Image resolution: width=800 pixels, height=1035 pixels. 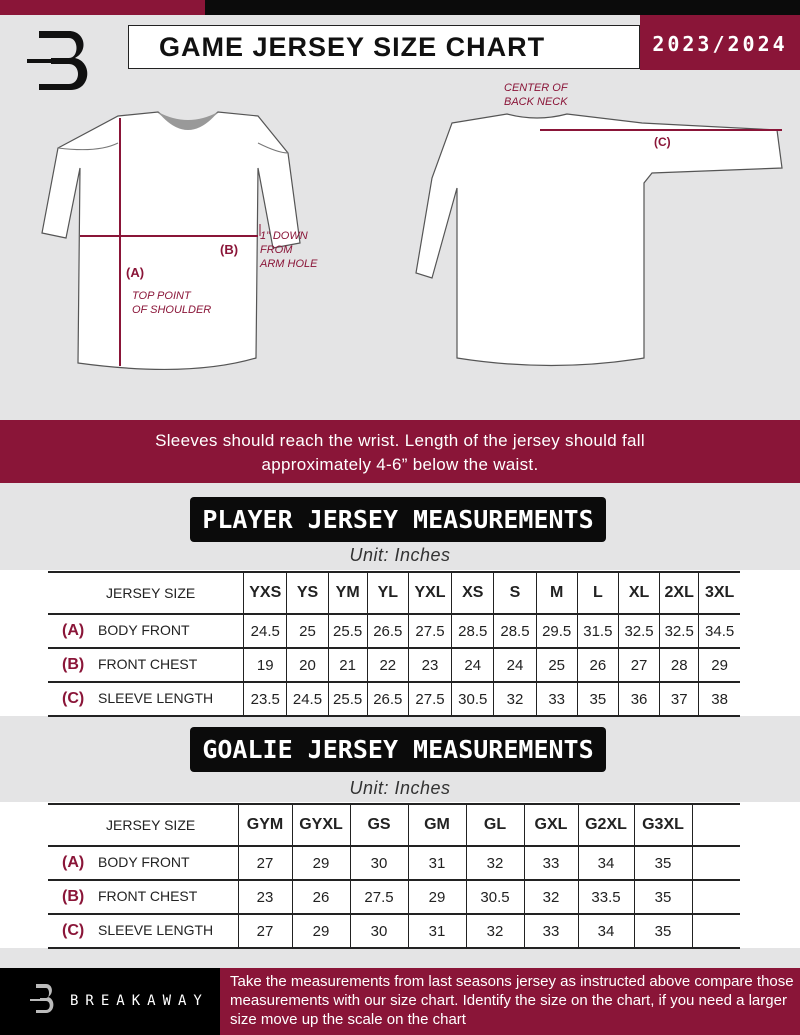 I want to click on measurement-cell: 36, so click(x=638, y=699).